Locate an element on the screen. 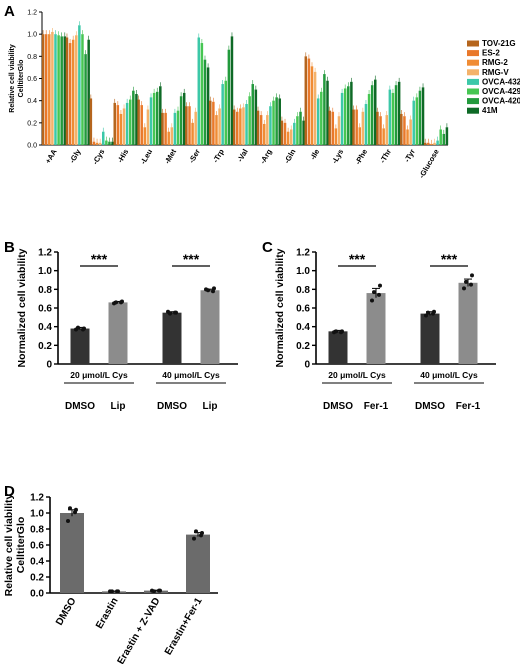 This screenshot has height=664, width=520. panel-a-y-axis-label: Relative cell viability CelltiterGlo is located at coordinates (17, 78).